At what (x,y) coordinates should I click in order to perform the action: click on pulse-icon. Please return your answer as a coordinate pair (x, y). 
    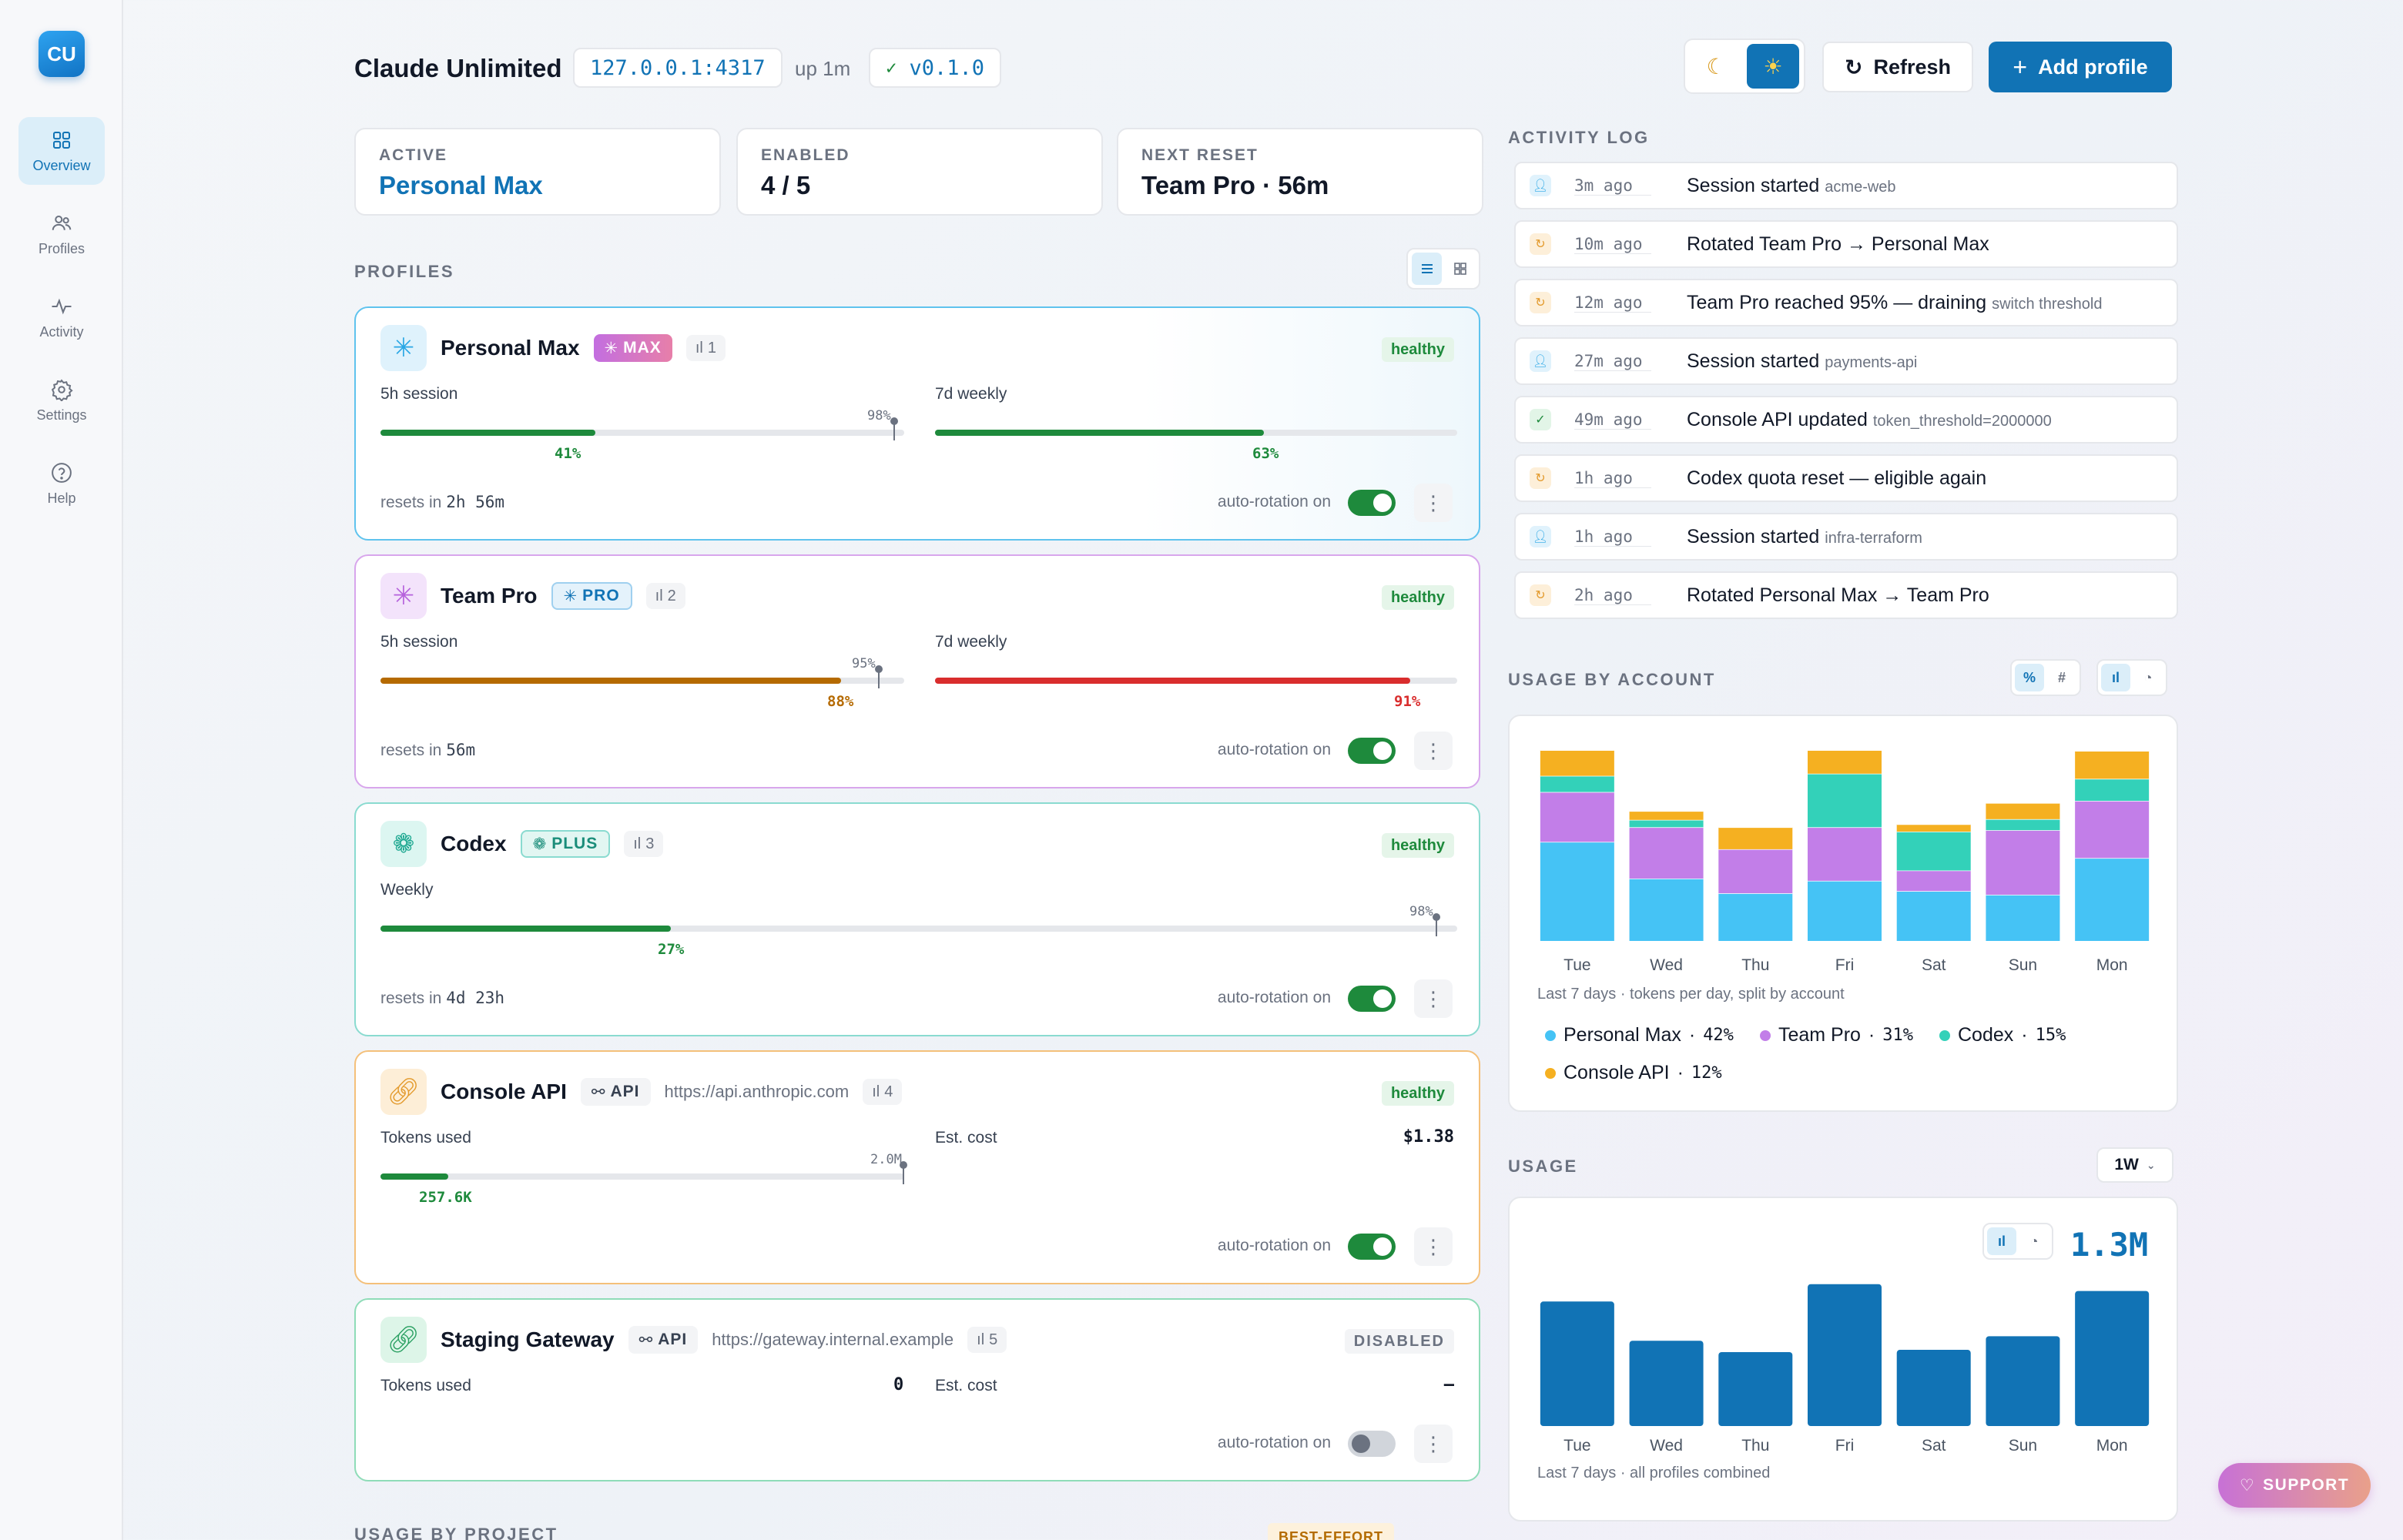
    Looking at the image, I should click on (62, 306).